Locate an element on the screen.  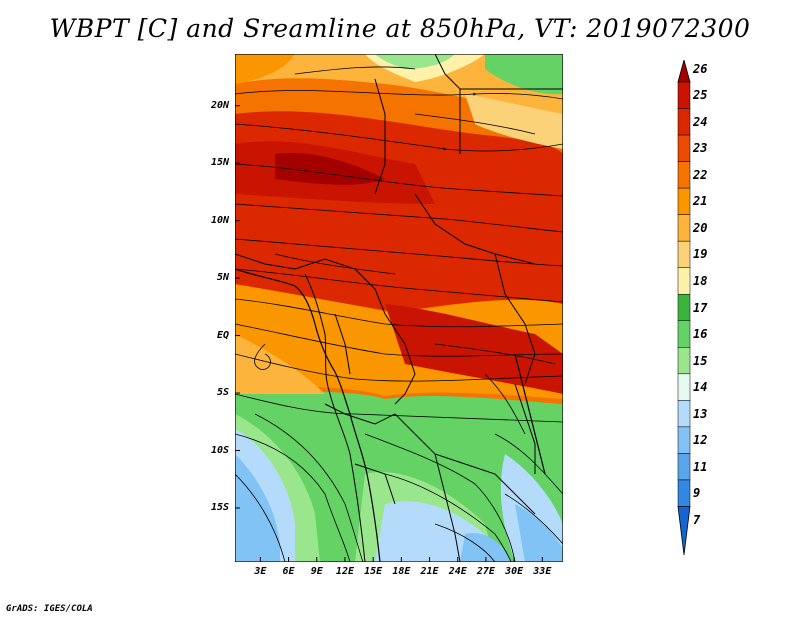
colorbar-level-label: 18 is located at coordinates (700, 280).